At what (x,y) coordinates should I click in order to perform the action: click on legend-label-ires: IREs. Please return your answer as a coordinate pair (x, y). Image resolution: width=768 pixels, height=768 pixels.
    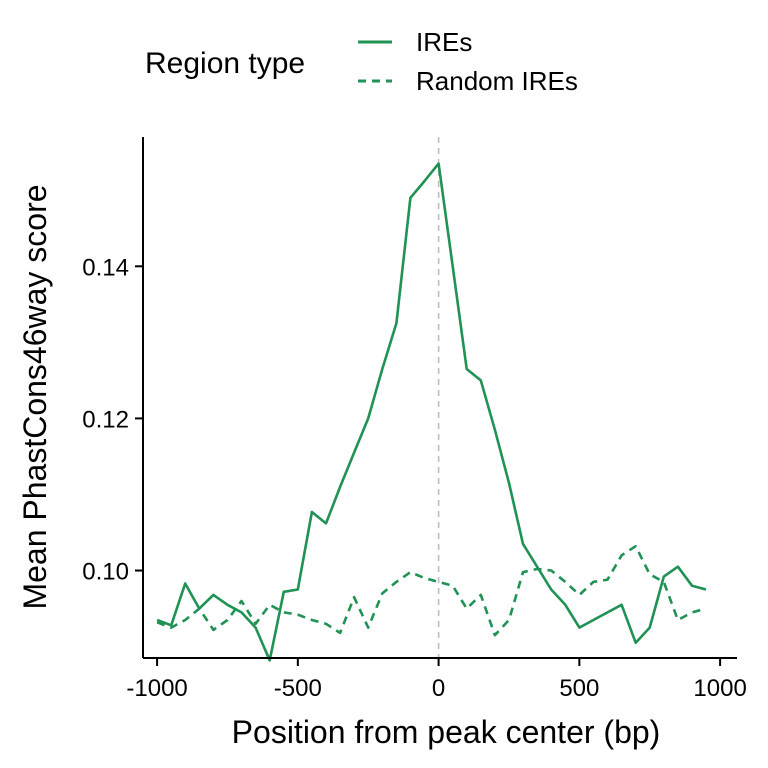
    Looking at the image, I should click on (444, 42).